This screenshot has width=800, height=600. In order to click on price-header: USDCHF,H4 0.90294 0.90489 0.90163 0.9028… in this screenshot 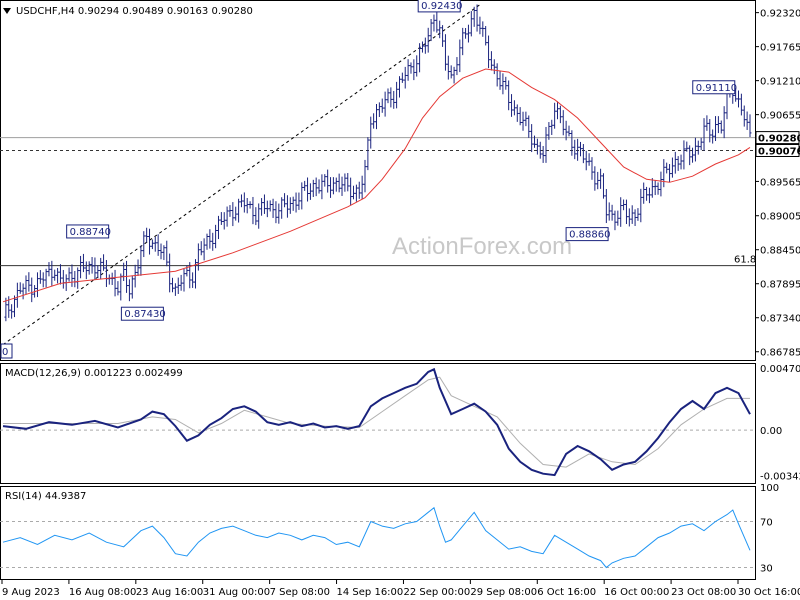, I will do `click(134, 11)`.